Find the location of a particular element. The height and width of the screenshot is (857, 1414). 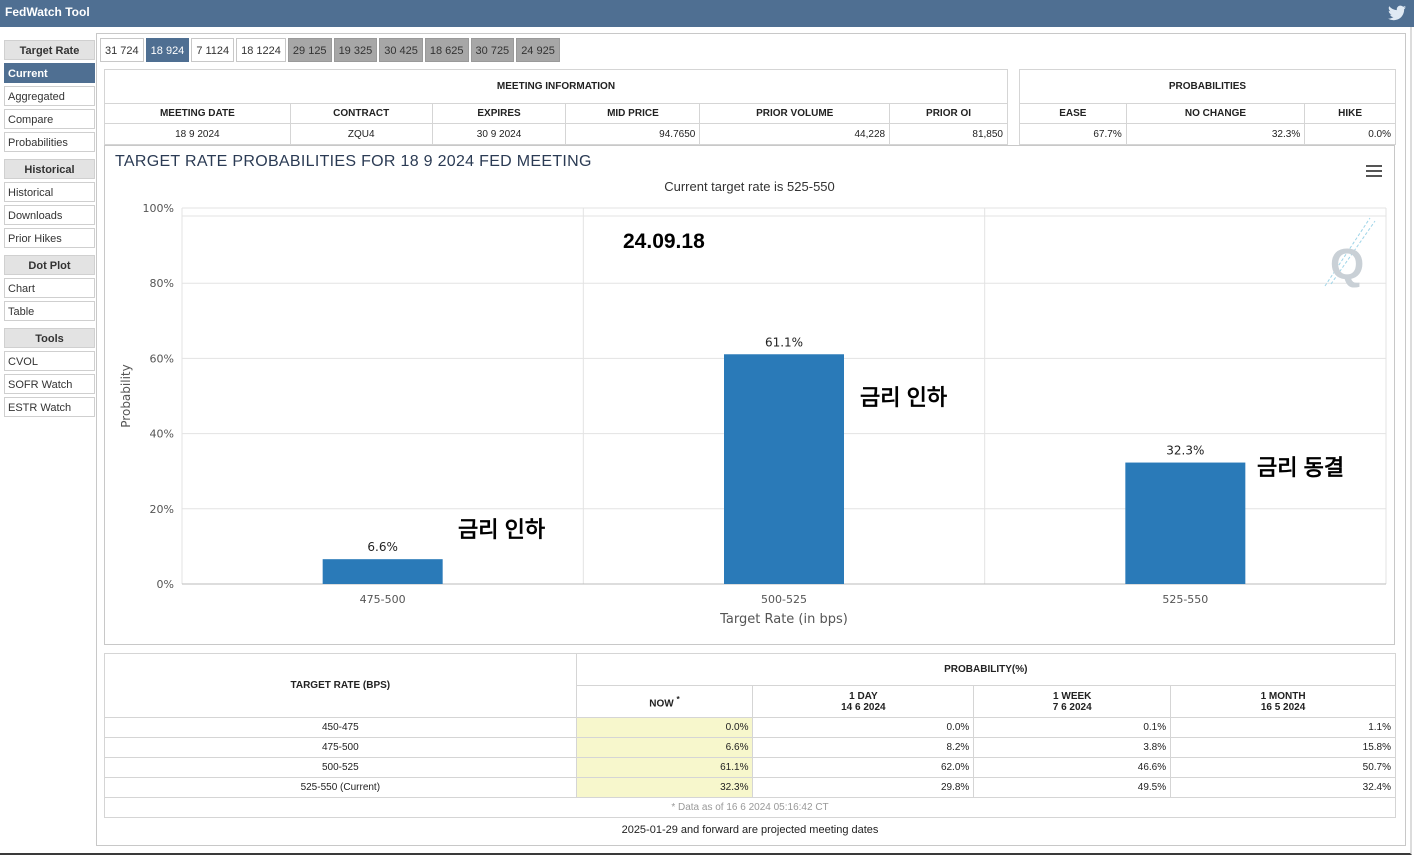

sidebar-item-prior-hikes: Prior Hikes is located at coordinates (49, 238).